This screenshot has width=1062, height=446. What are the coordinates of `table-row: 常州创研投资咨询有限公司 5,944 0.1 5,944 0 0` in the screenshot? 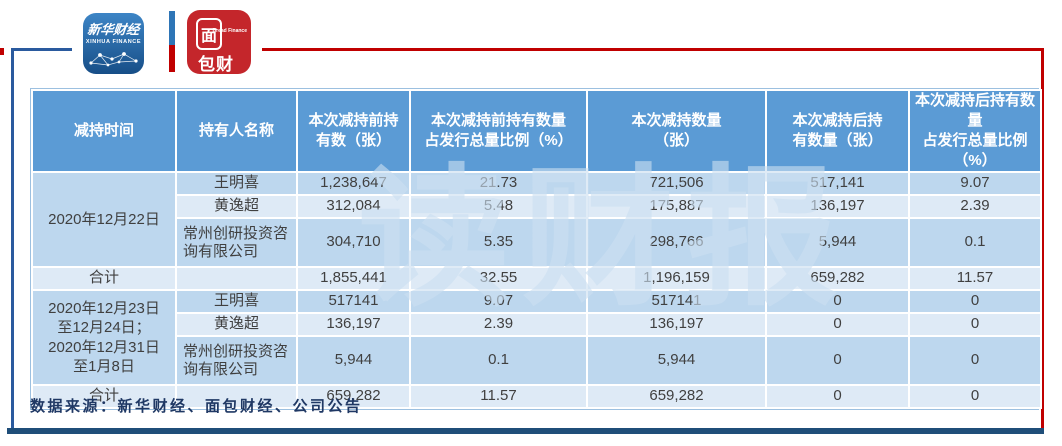 It's located at (537, 360).